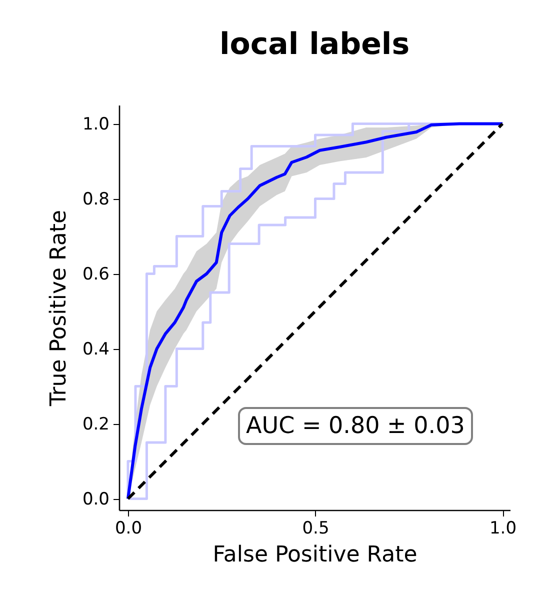 The height and width of the screenshot is (603, 546). What do you see at coordinates (96, 124) in the screenshot?
I see `y-tick-label: 1.0` at bounding box center [96, 124].